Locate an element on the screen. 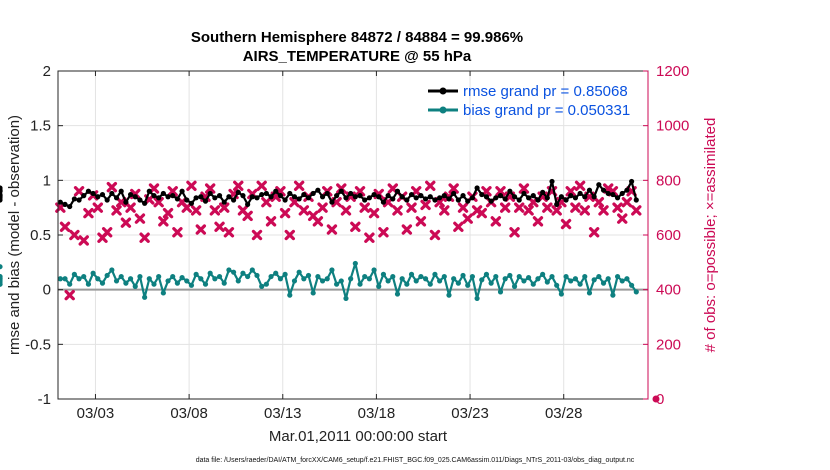 Image resolution: width=830 pixels, height=470 pixels. x-tick-label: 03/18 is located at coordinates (377, 413).